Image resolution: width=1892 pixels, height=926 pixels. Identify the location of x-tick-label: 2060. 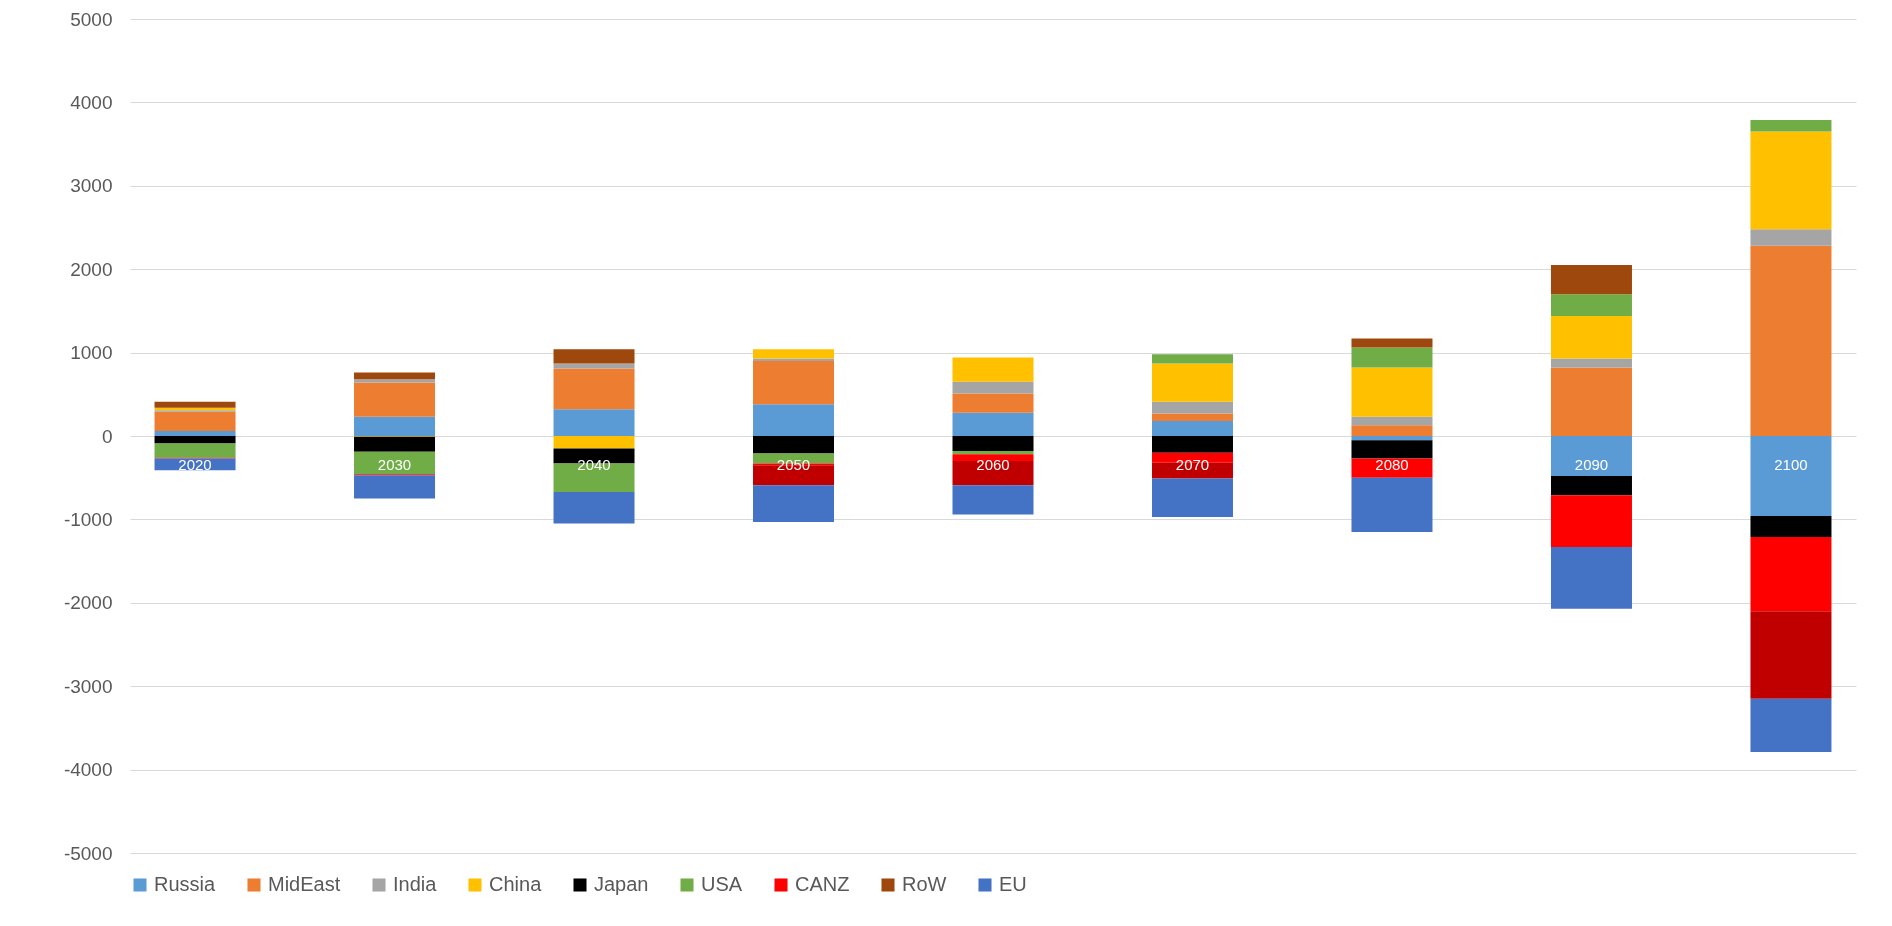
(993, 464).